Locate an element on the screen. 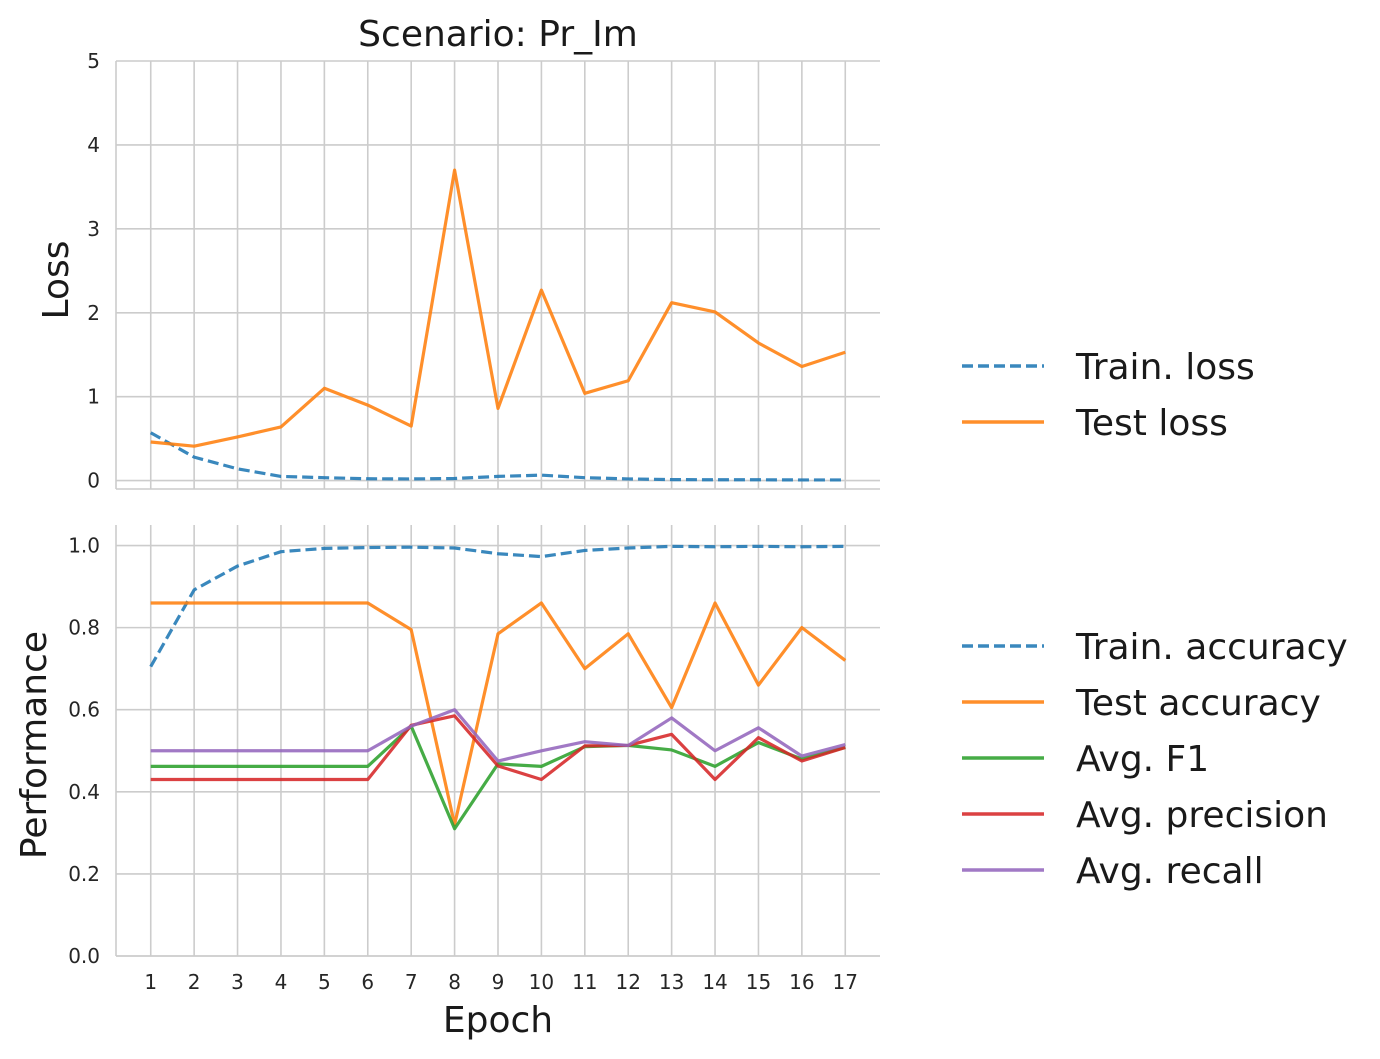  performance-x-tick-label: 5 is located at coordinates (324, 982).